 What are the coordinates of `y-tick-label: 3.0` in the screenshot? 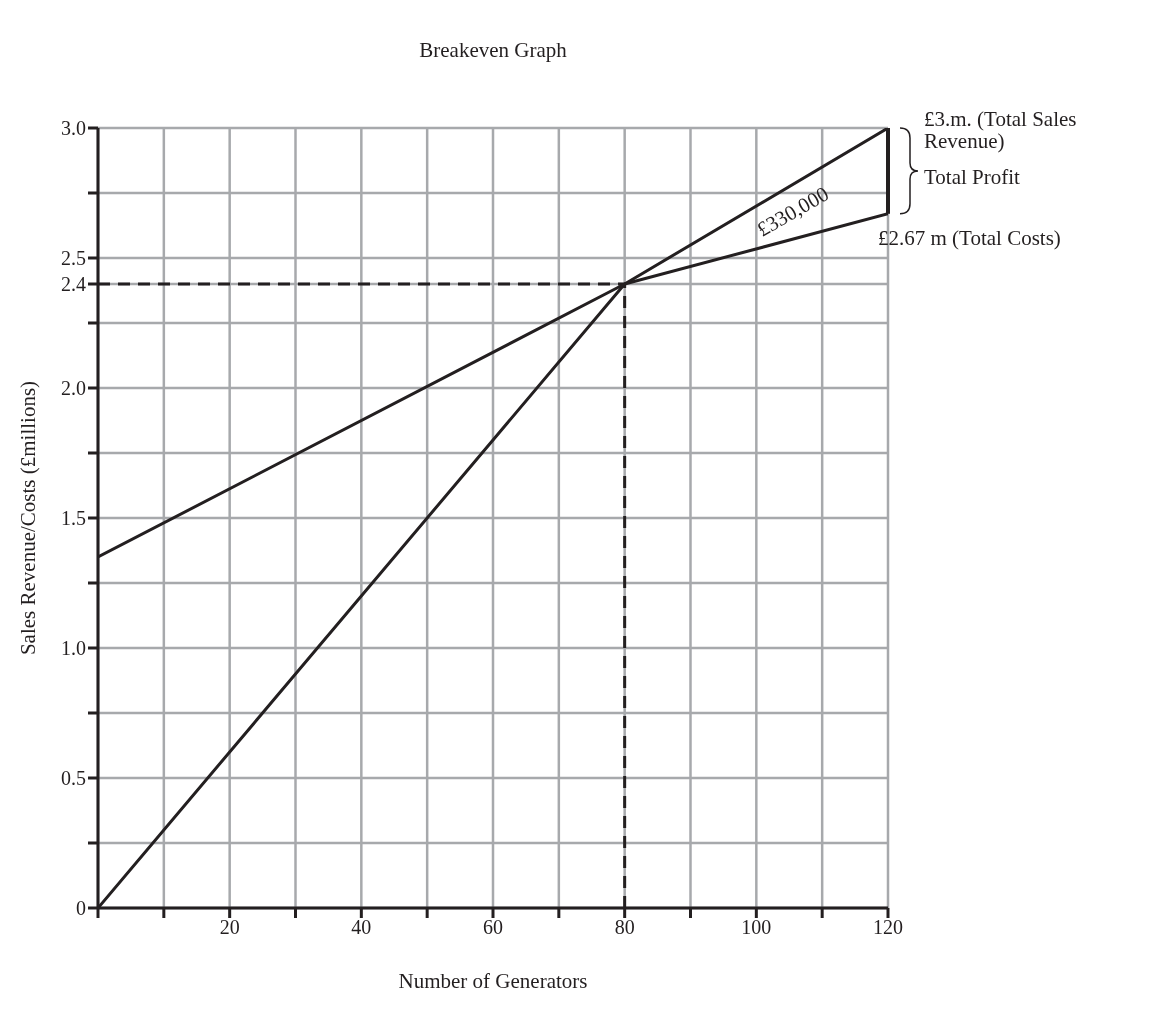 It's located at (73, 128).